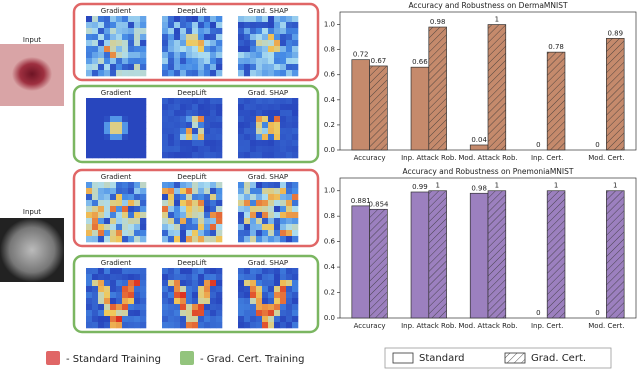 This screenshot has width=640, height=370. What do you see at coordinates (547, 326) in the screenshot?
I see `x-tick-label: Inp. Cert.` at bounding box center [547, 326].